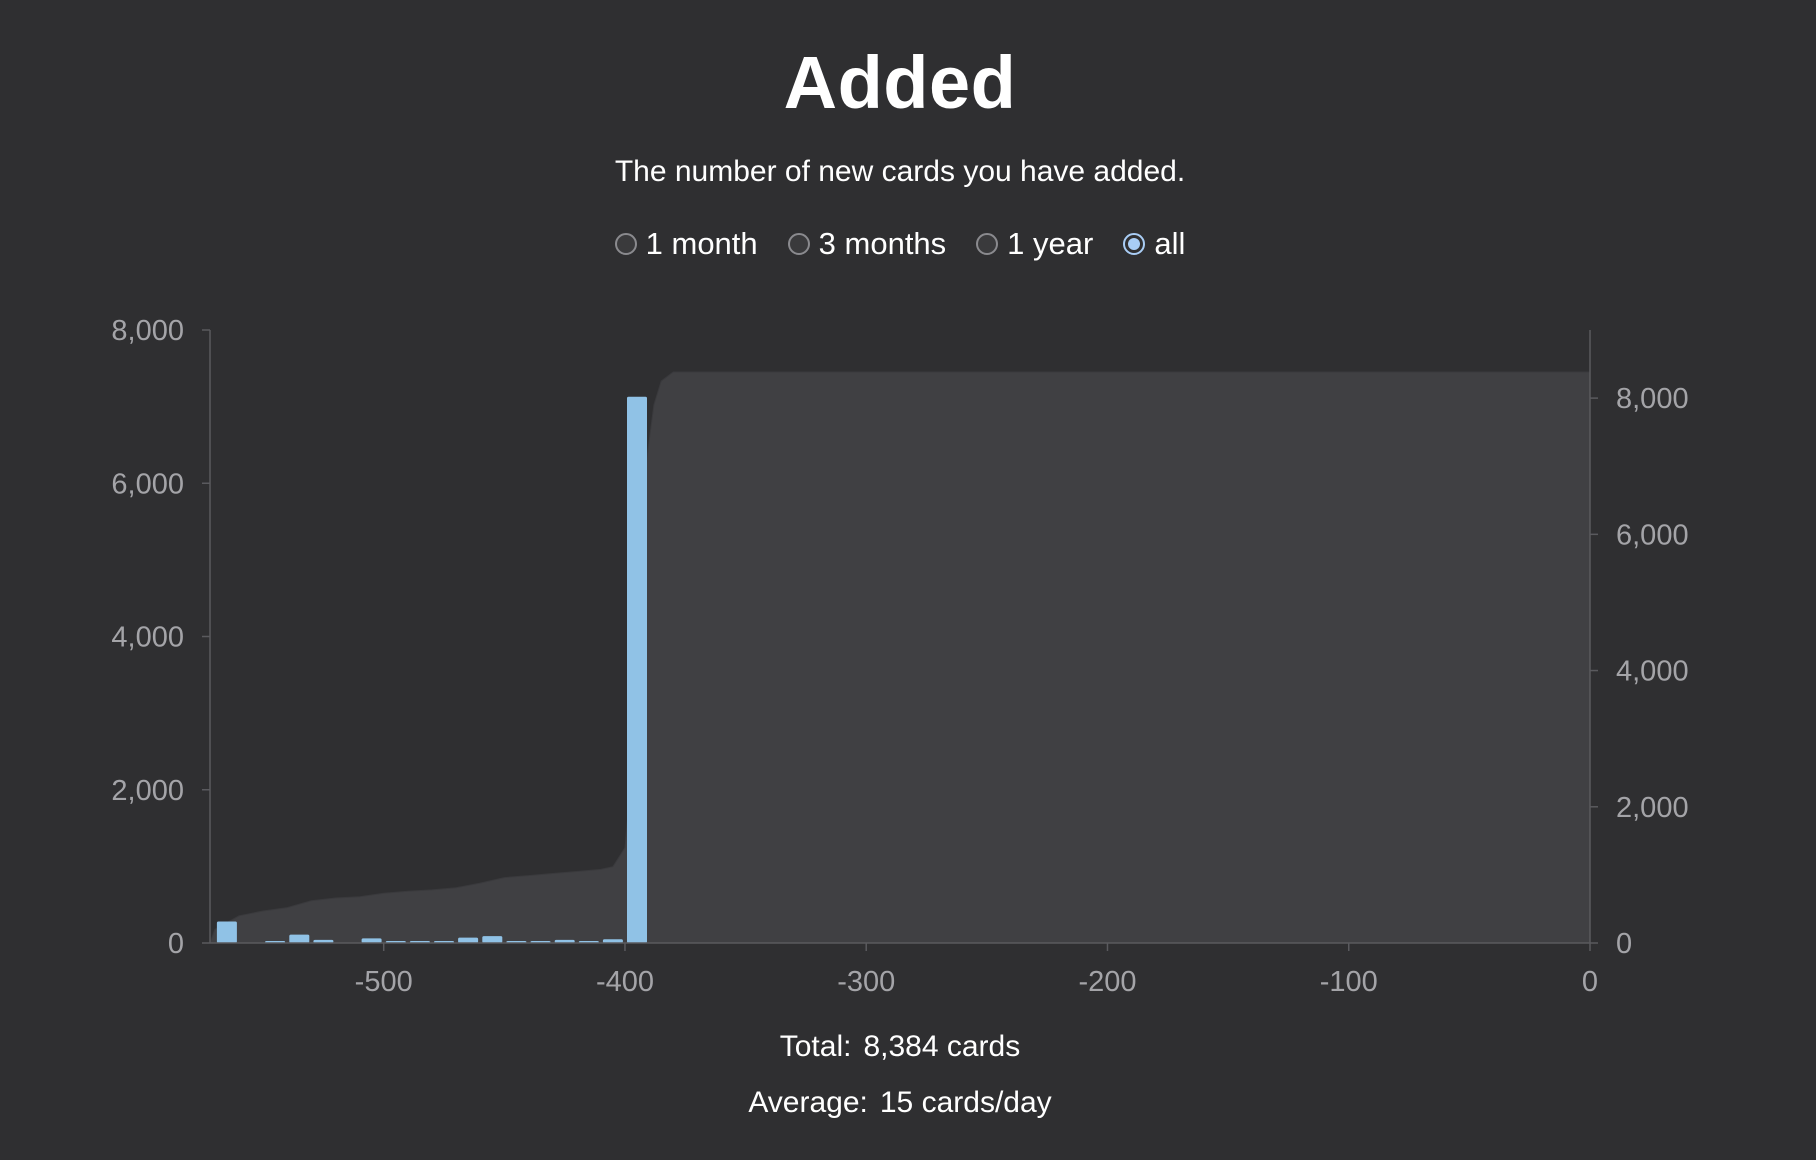 This screenshot has height=1160, width=1816. I want to click on y-tick-label-right: 6,000, so click(1652, 535).